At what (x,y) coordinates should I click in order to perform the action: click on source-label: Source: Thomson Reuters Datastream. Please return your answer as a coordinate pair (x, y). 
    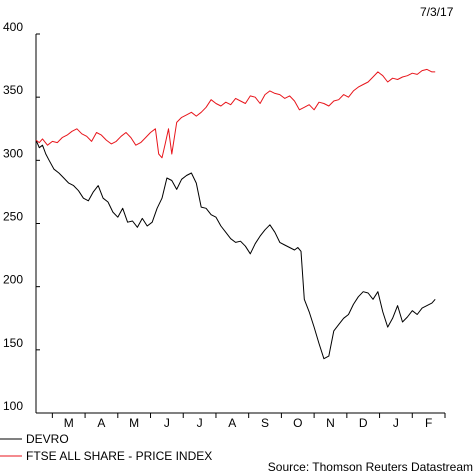
    Looking at the image, I should click on (370, 467).